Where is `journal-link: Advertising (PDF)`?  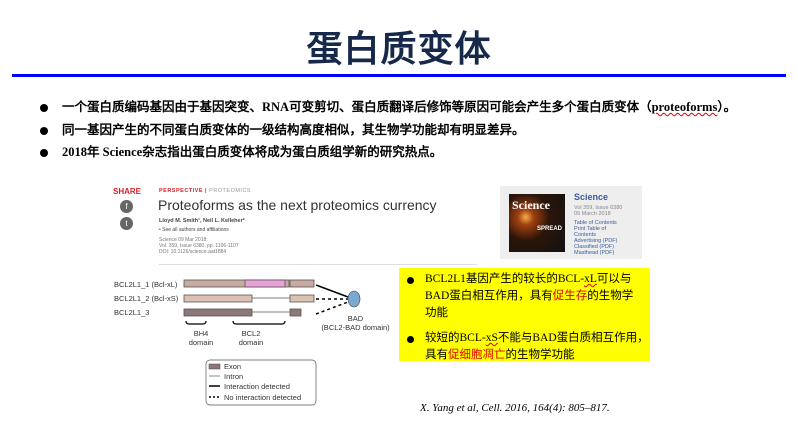 journal-link: Advertising (PDF) is located at coordinates (596, 241).